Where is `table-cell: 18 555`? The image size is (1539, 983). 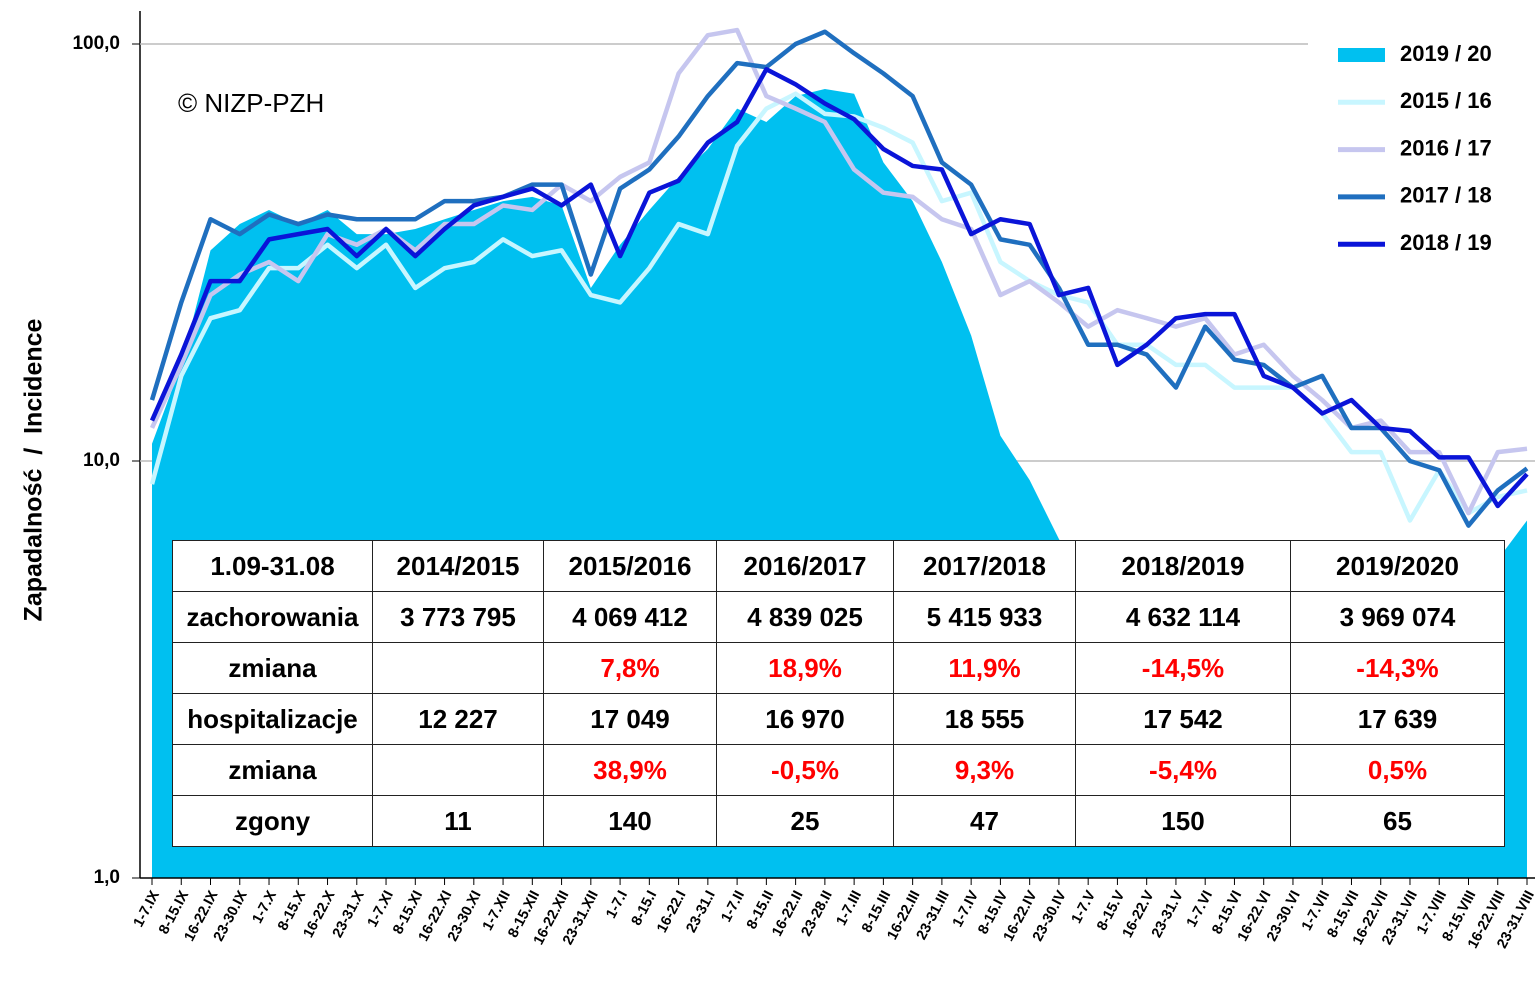
table-cell: 18 555 is located at coordinates (984, 719).